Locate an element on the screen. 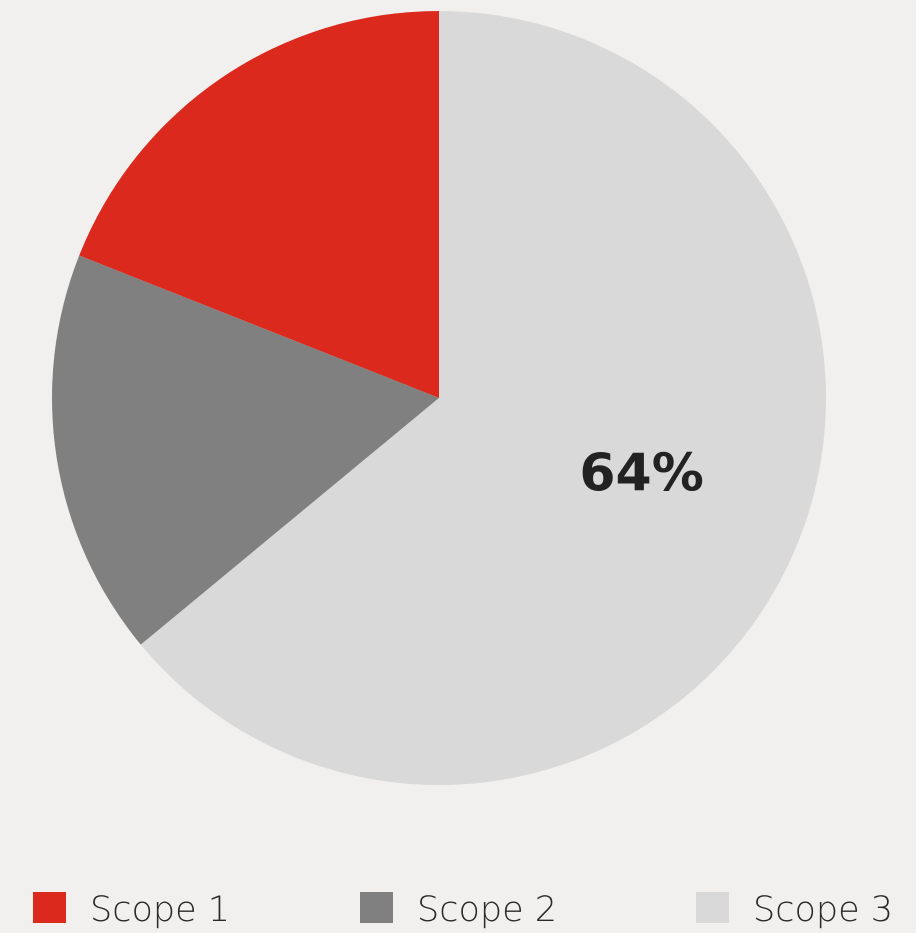 The image size is (916, 933). legend-label: Scope 3 is located at coordinates (823, 910).